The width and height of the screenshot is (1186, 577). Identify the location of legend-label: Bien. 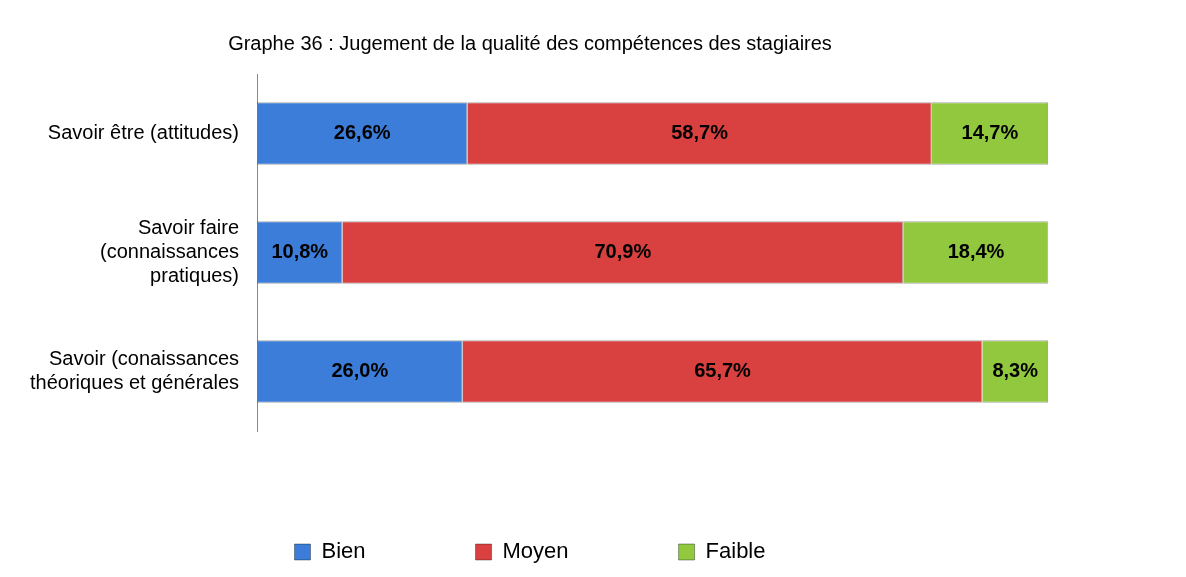
(343, 551).